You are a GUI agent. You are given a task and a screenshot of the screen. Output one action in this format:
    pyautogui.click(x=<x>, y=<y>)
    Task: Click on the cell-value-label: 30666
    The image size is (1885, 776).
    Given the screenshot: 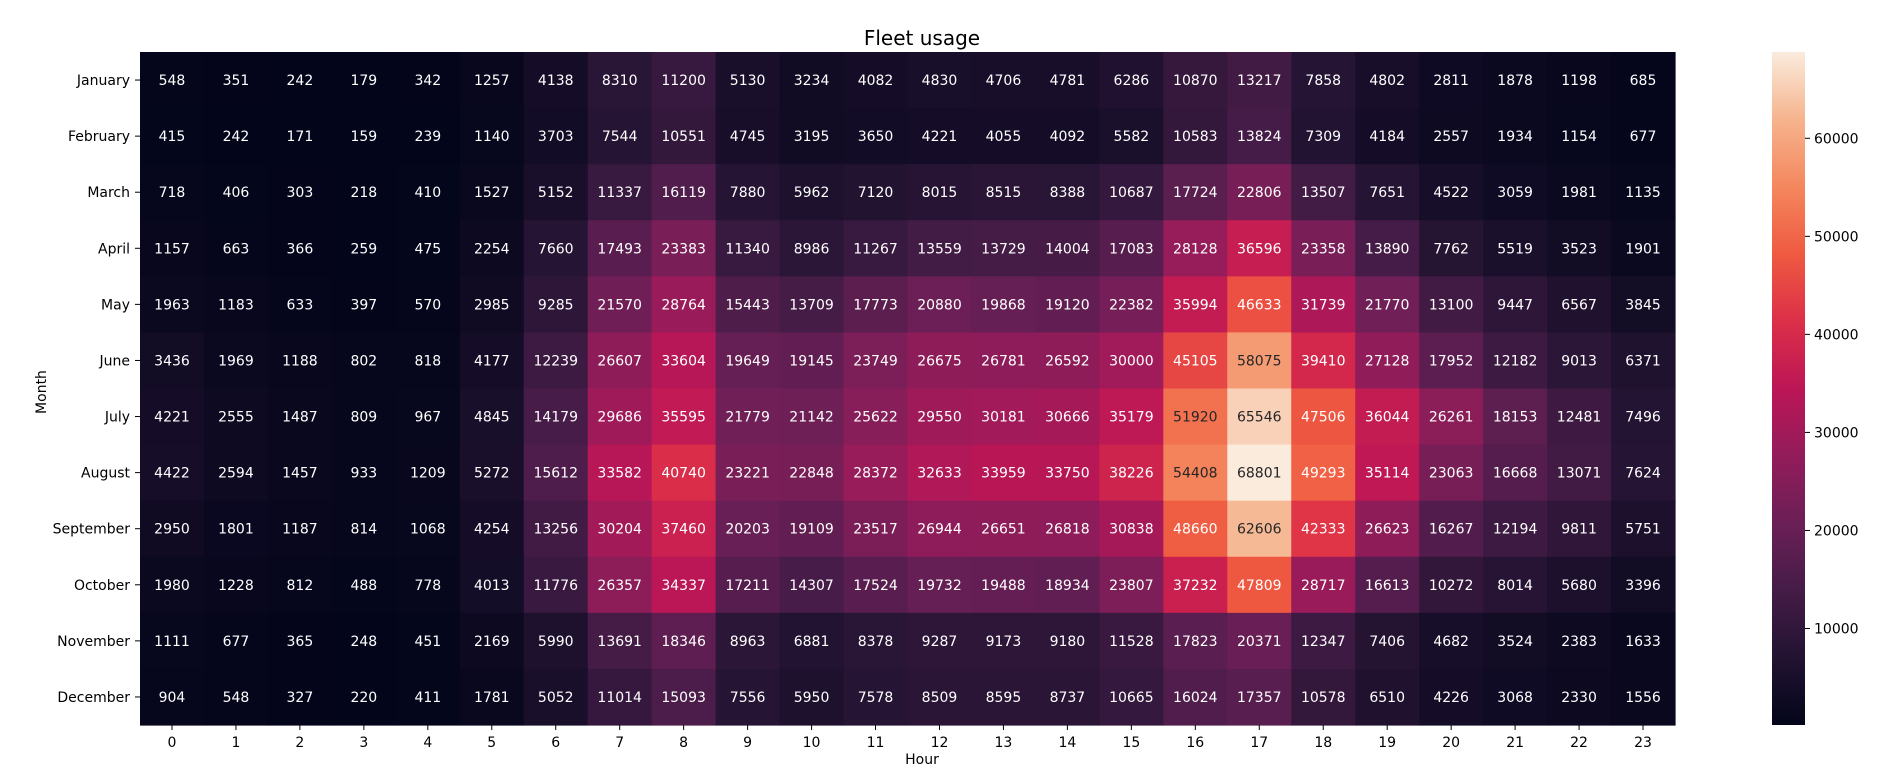 What is the action you would take?
    pyautogui.click(x=1067, y=418)
    